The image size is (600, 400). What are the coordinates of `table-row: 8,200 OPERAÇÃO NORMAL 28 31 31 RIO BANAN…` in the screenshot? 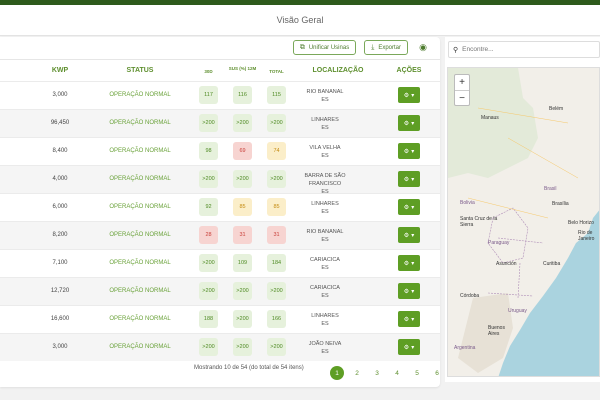 It's located at (220, 235).